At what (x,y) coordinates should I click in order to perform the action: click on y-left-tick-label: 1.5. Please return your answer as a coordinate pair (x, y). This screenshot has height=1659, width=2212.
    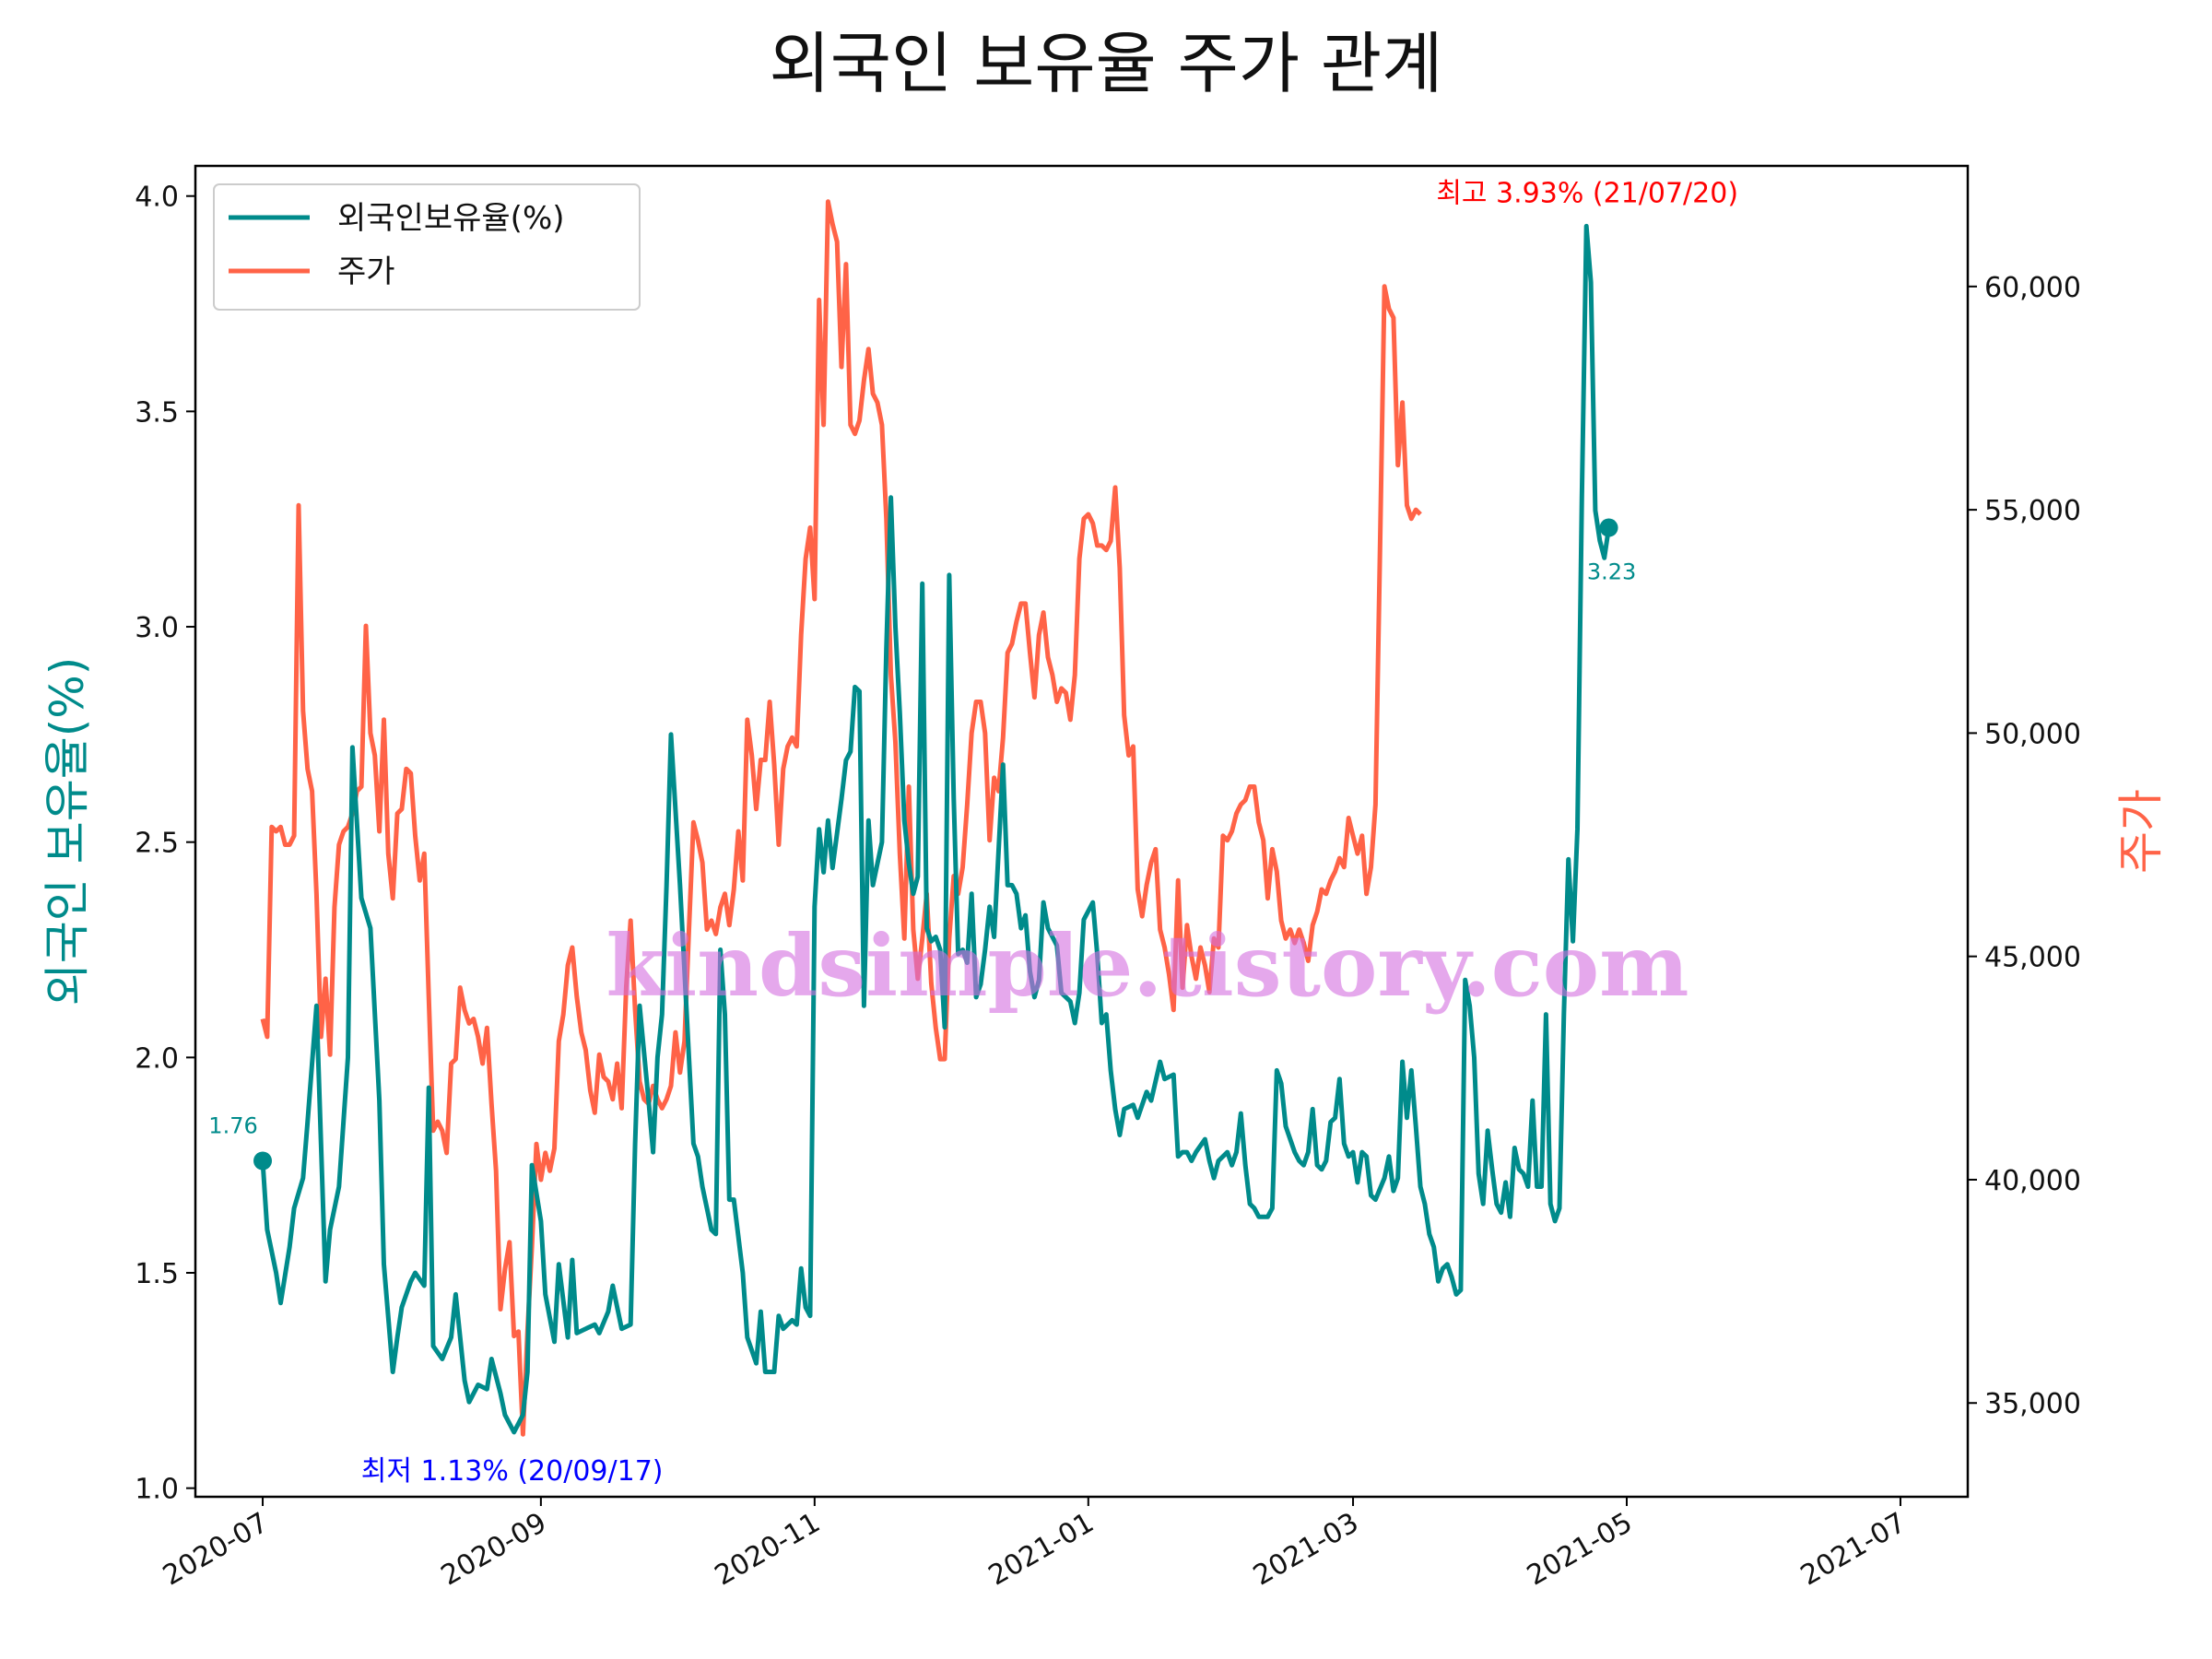
    Looking at the image, I should click on (157, 1274).